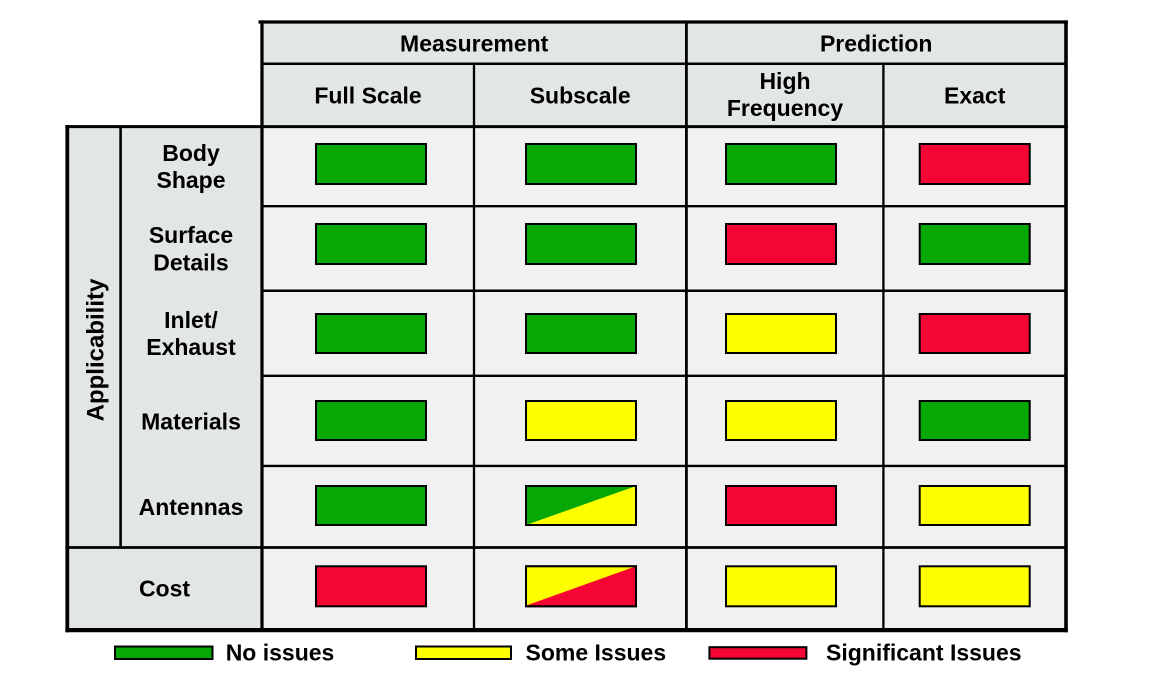  Describe the element at coordinates (367, 95) in the screenshot. I see `svg-text: Full Scale` at that location.